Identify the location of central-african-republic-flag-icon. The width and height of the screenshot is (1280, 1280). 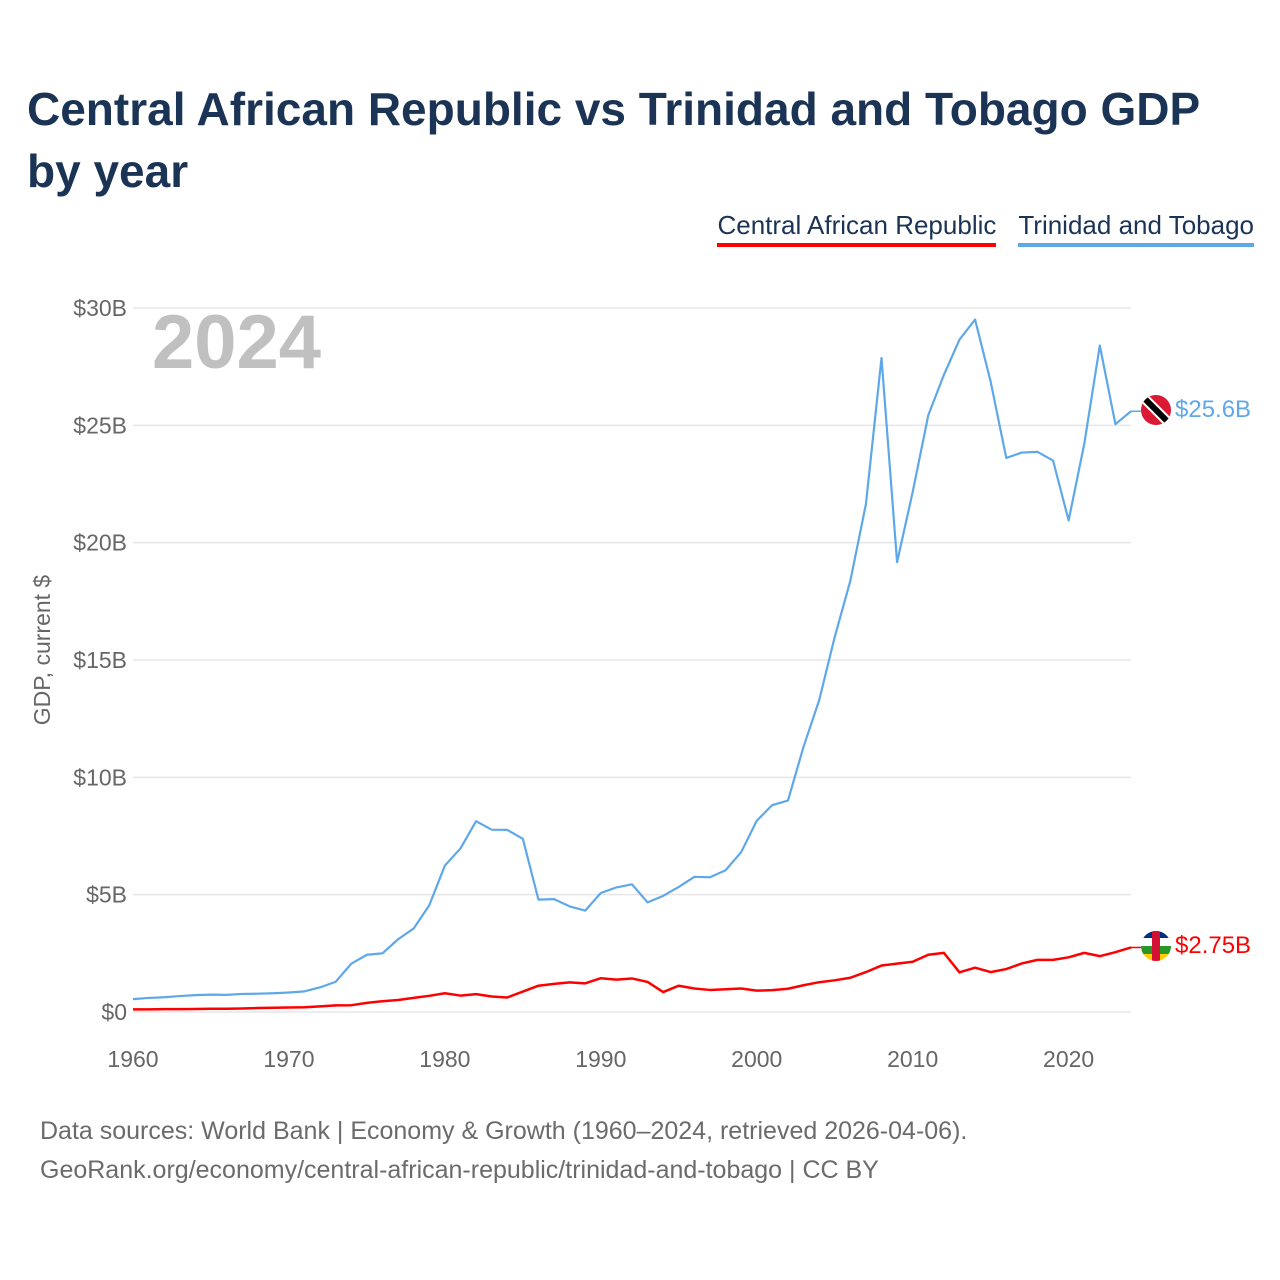
(1156, 946).